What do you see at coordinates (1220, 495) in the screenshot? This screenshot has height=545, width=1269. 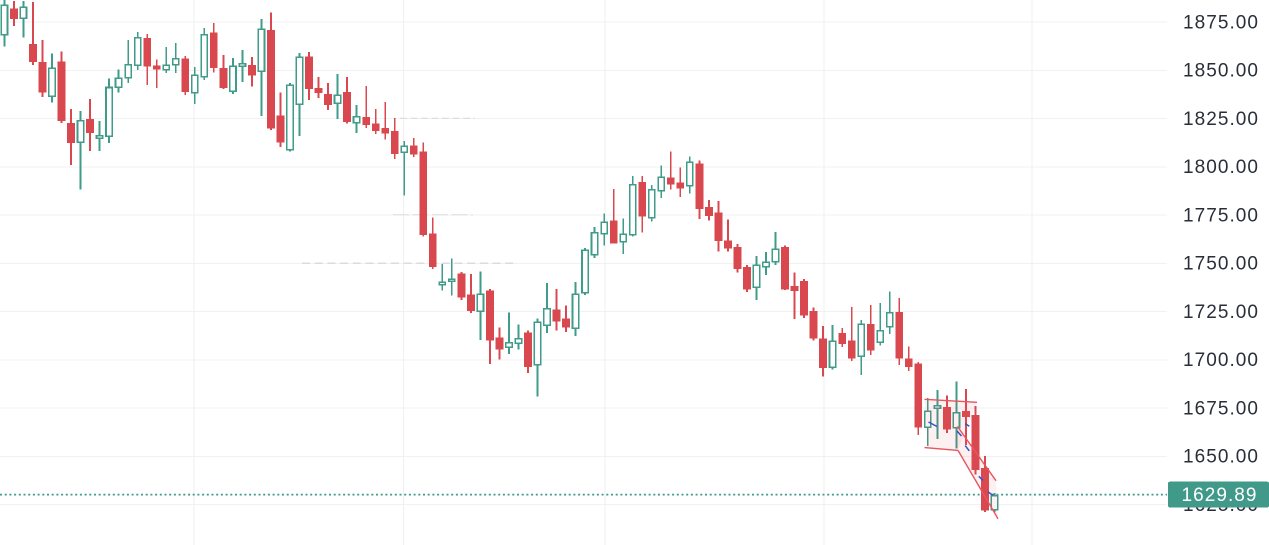 I see `svg-text: 1629.89` at bounding box center [1220, 495].